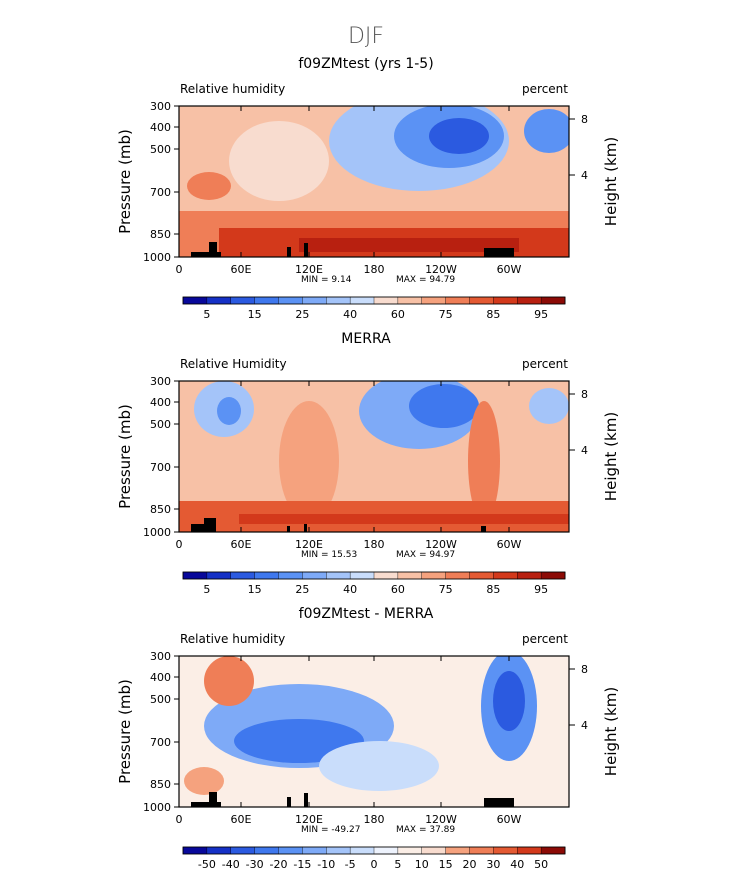  I want to click on panel-subtitle-right: percent, so click(545, 89).